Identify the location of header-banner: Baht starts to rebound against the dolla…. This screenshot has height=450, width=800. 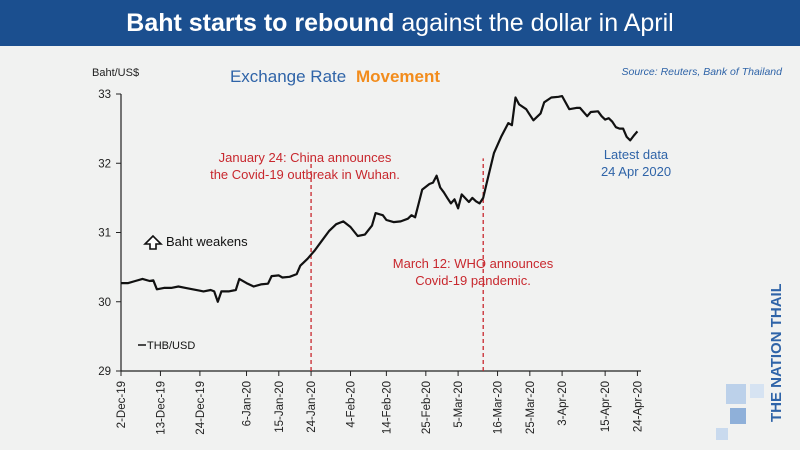
(400, 23).